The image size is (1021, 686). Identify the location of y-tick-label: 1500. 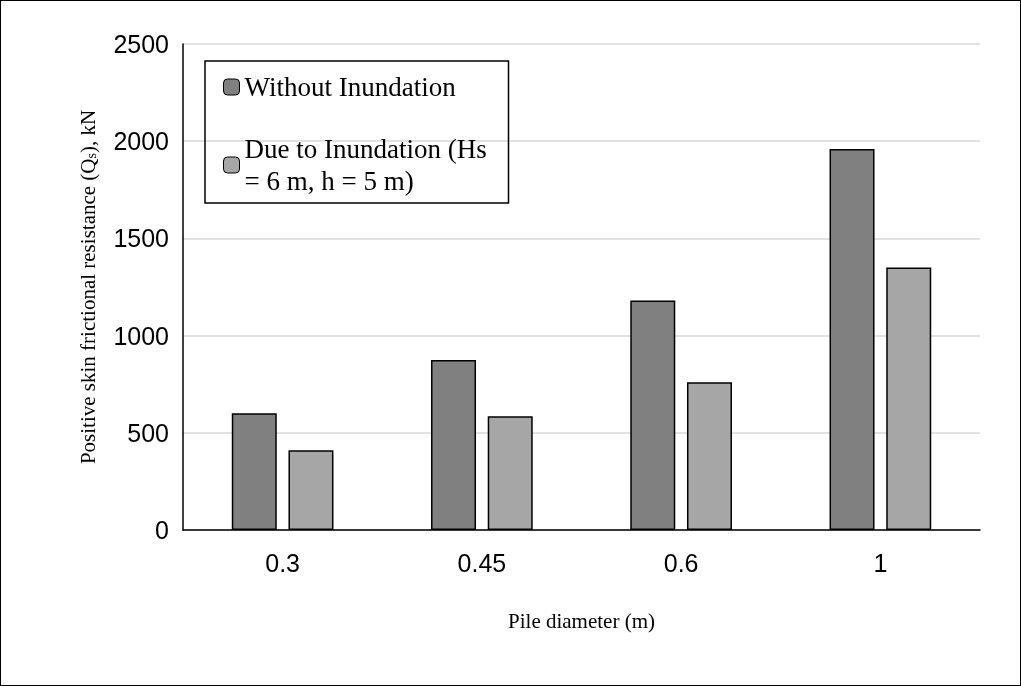
(141, 238).